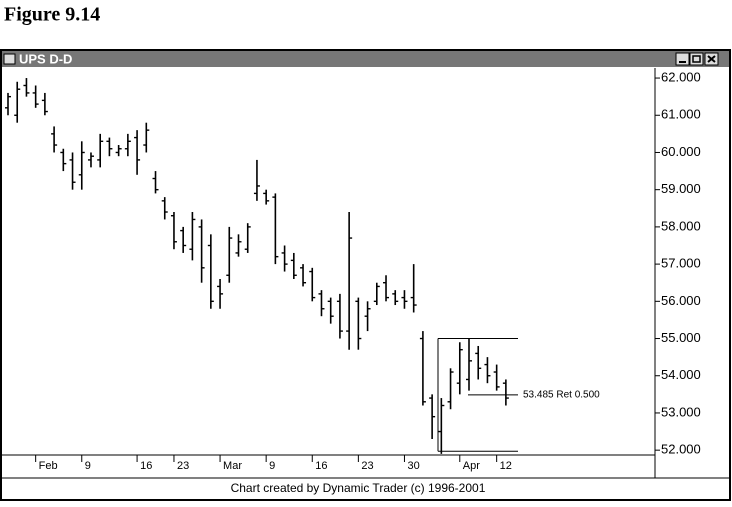 This screenshot has height=507, width=732. I want to click on y-tick-label: 62.000, so click(681, 76).